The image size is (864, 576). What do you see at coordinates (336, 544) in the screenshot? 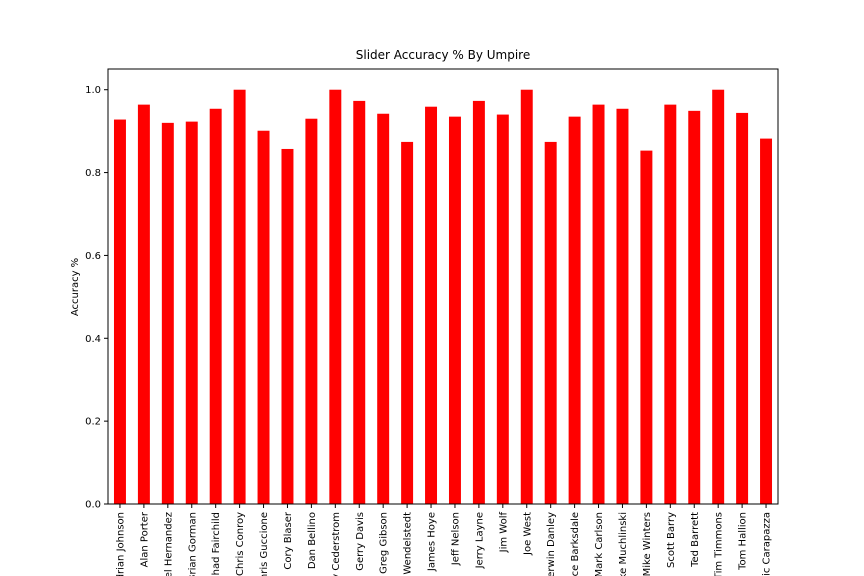
I see `x-tick-label: Gary Cederstrom` at bounding box center [336, 544].